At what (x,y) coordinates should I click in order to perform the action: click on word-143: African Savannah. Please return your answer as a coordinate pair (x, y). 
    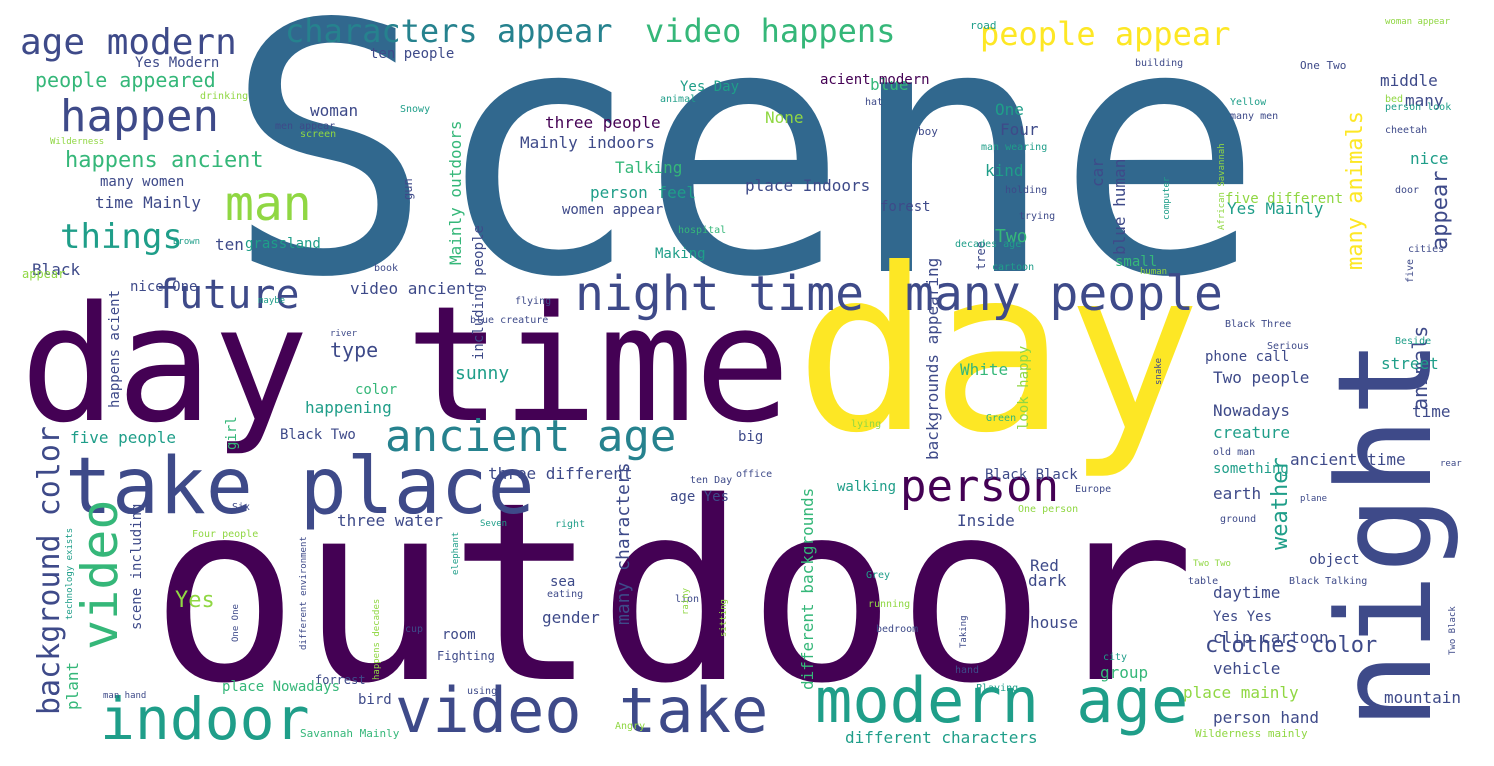
    Looking at the image, I should click on (1222, 186).